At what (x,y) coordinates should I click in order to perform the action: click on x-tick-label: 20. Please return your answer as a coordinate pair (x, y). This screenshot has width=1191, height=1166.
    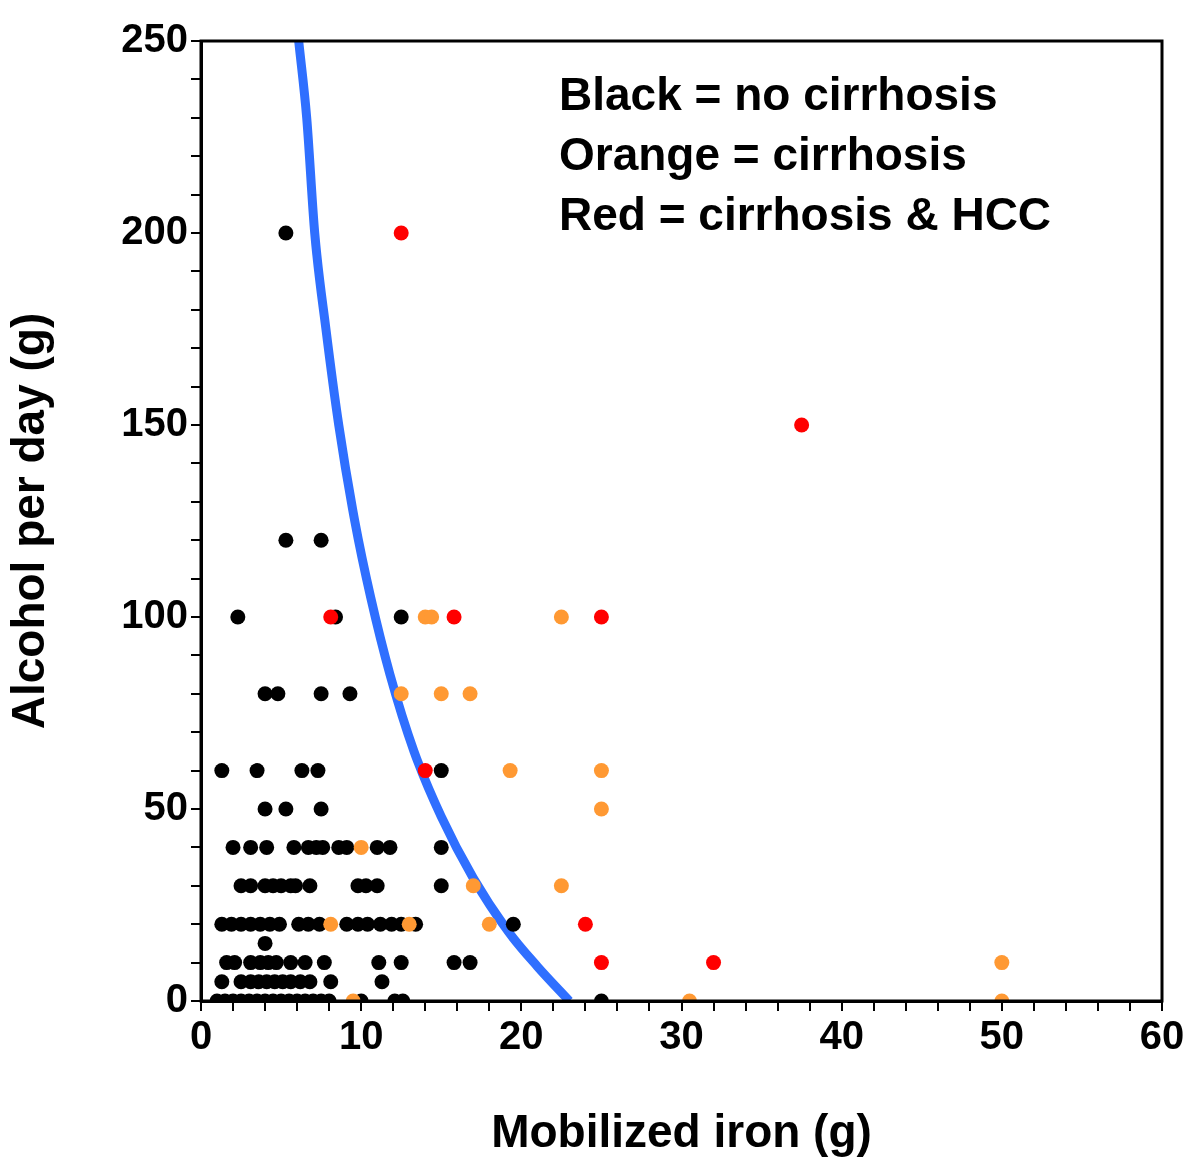
    Looking at the image, I should click on (521, 1035).